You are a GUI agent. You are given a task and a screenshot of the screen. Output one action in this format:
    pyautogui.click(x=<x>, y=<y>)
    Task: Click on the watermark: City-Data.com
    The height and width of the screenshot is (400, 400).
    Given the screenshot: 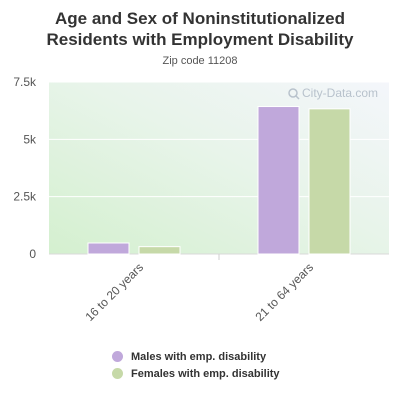 What is the action you would take?
    pyautogui.click(x=333, y=93)
    